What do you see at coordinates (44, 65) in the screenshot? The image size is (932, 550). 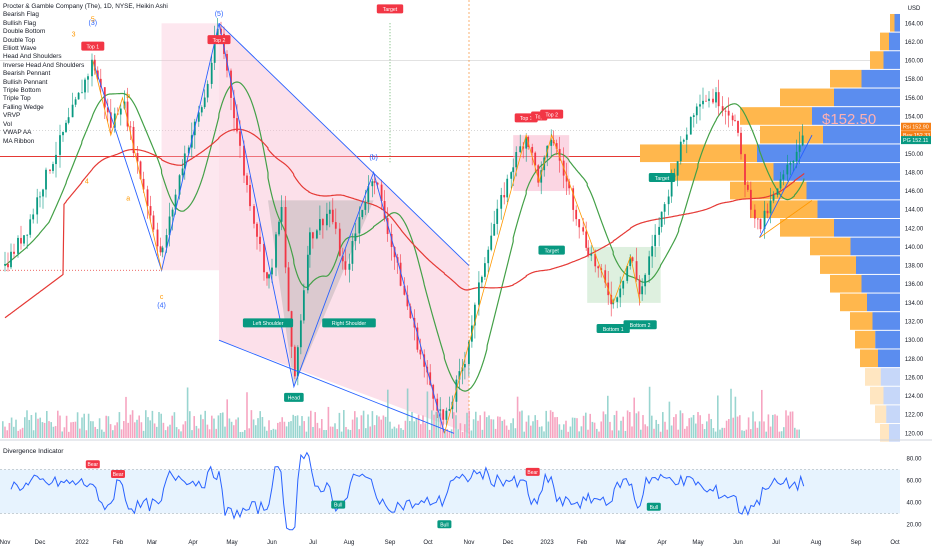 I see `legend-item: Inverse Head And Shoulders` at bounding box center [44, 65].